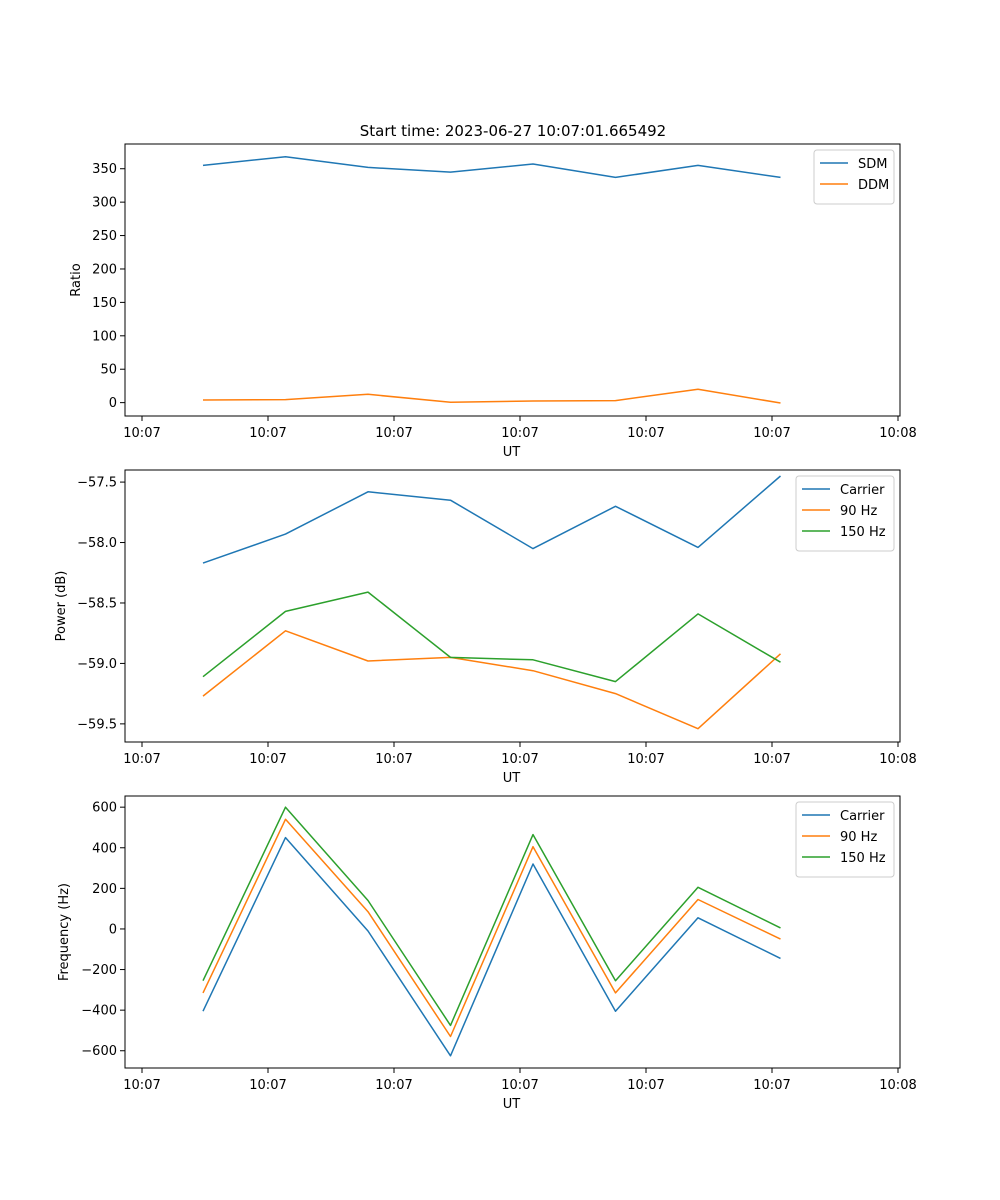  Describe the element at coordinates (99, 970) in the screenshot. I see `y-tick-label: −200` at that location.